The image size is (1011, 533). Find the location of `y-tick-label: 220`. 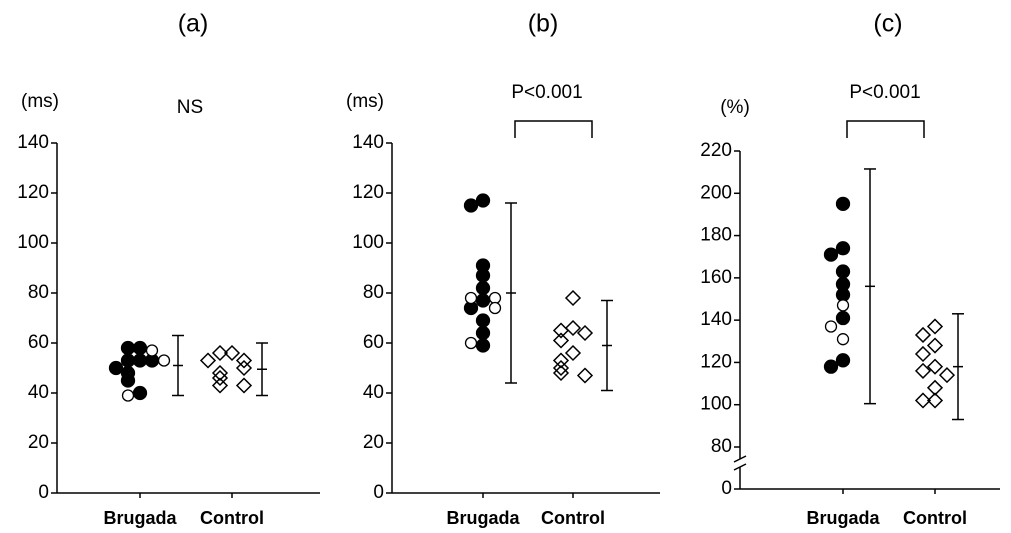

y-tick-label: 220 is located at coordinates (716, 150).